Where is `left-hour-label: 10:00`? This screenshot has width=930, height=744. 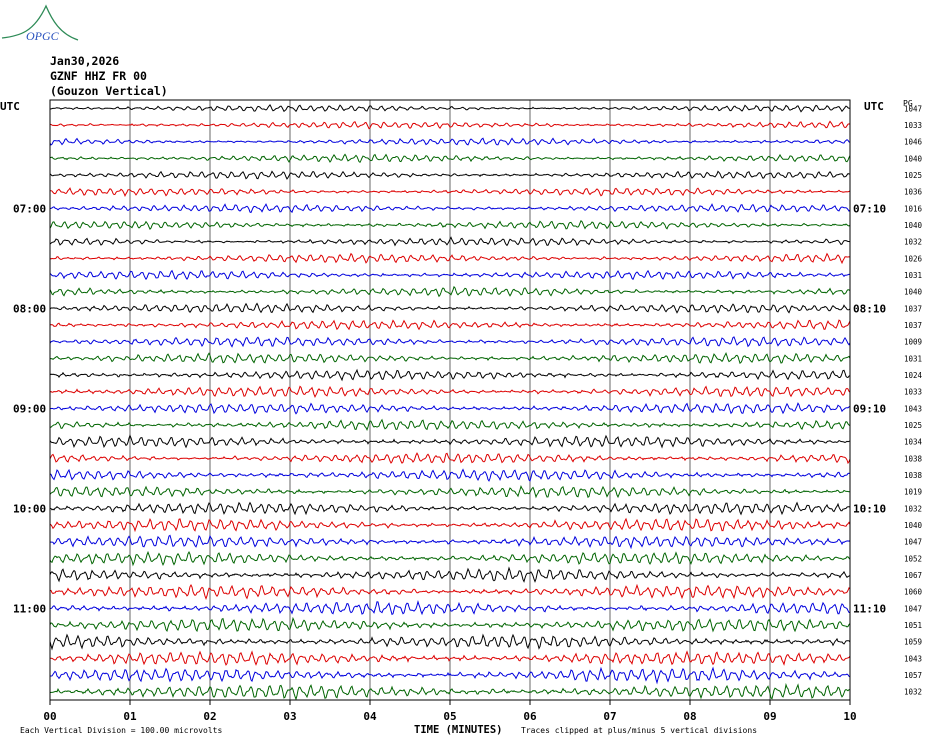
left-hour-label: 10:00 is located at coordinates (29, 508).